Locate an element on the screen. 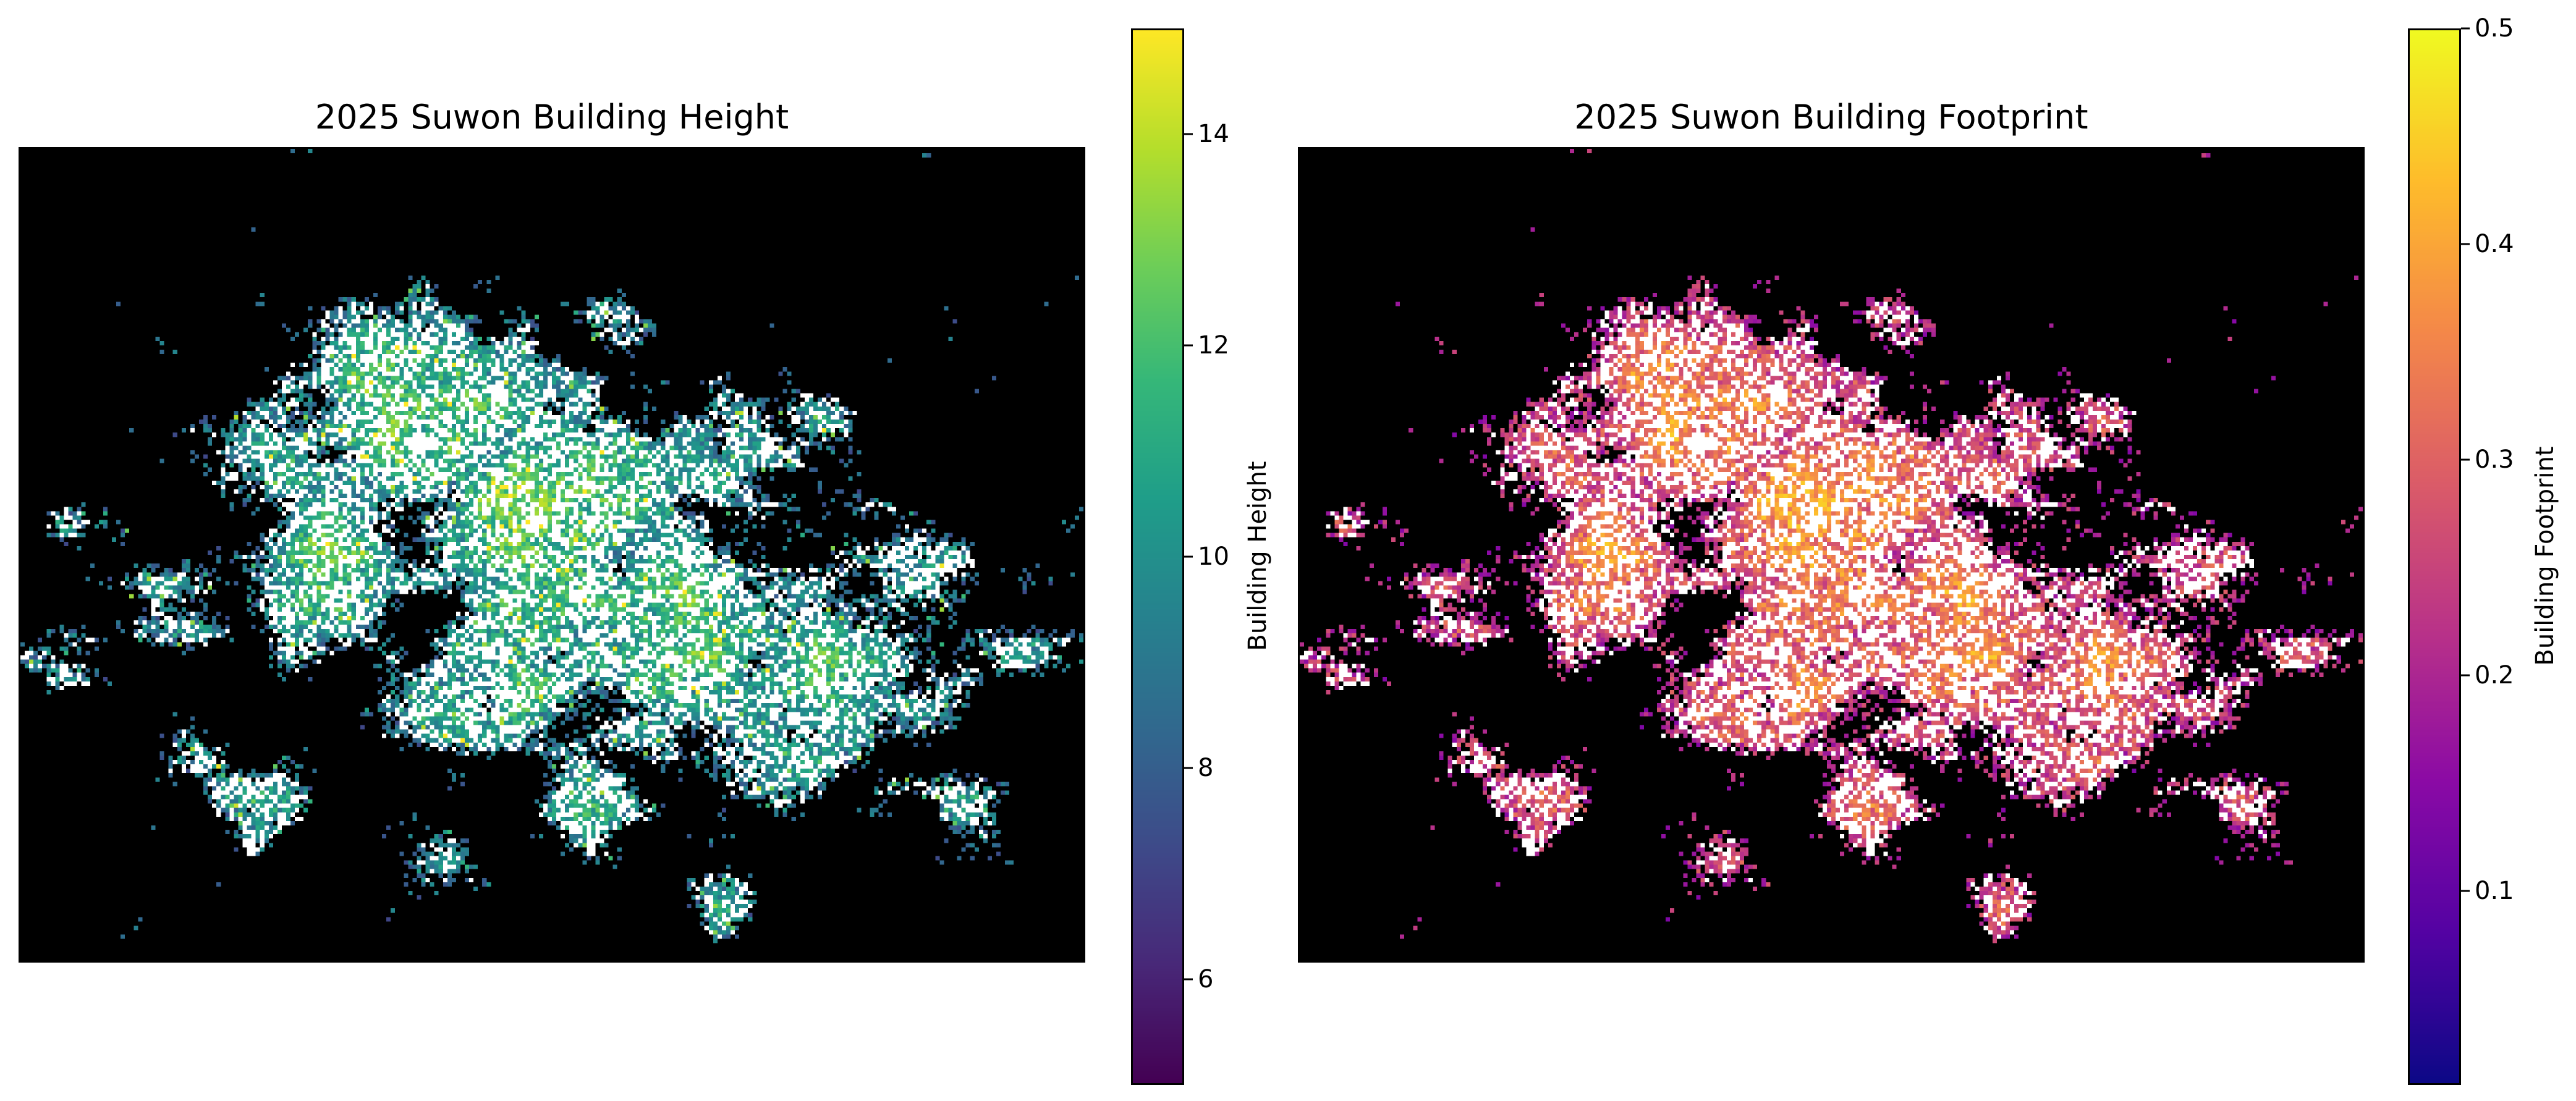 The height and width of the screenshot is (1101, 2576). colorbar-tick-label: 0.4 is located at coordinates (2494, 244).